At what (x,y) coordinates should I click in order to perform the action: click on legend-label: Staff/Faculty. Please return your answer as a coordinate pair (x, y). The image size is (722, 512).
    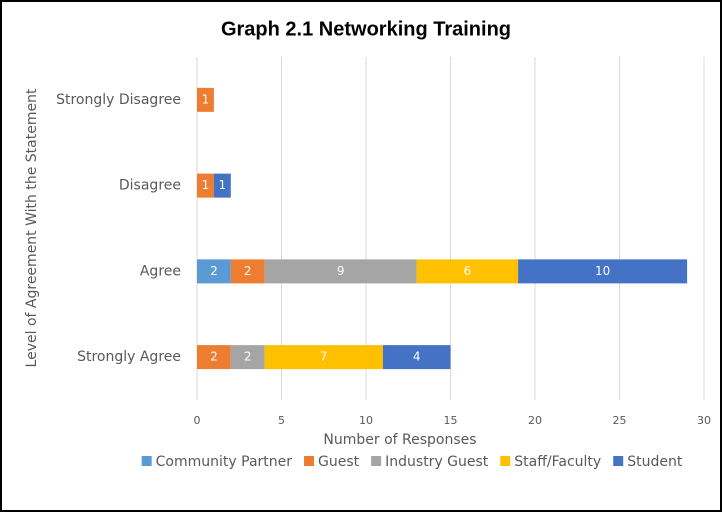
    Looking at the image, I should click on (557, 462).